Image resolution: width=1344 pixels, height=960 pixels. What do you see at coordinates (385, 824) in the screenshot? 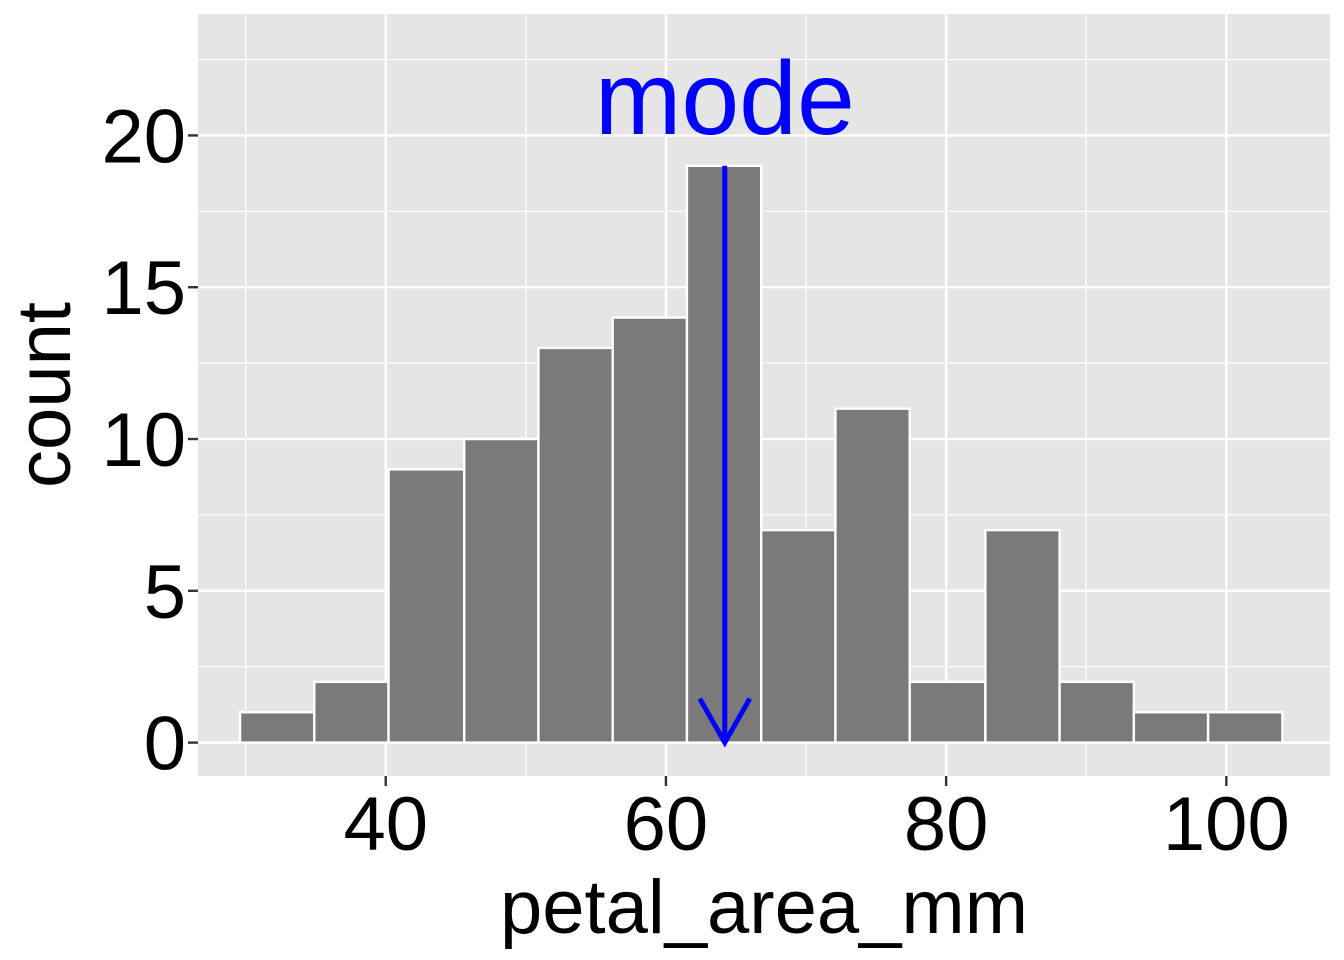
I see `x-tick-label: 40` at bounding box center [385, 824].